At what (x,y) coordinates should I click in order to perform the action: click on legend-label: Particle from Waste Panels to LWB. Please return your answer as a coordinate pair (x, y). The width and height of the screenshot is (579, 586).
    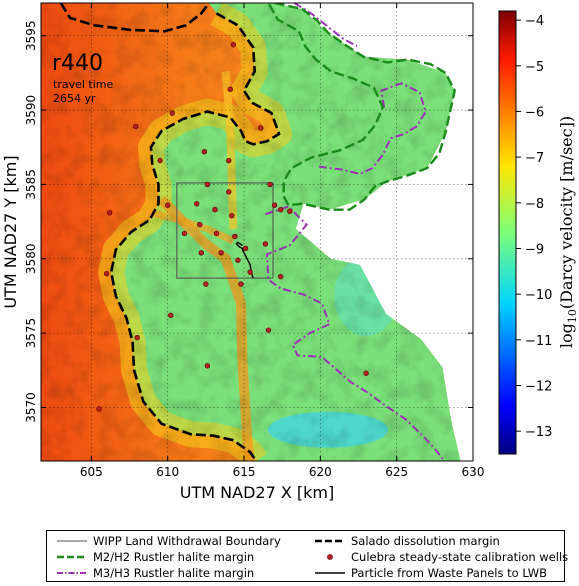
    Looking at the image, I should click on (449, 573).